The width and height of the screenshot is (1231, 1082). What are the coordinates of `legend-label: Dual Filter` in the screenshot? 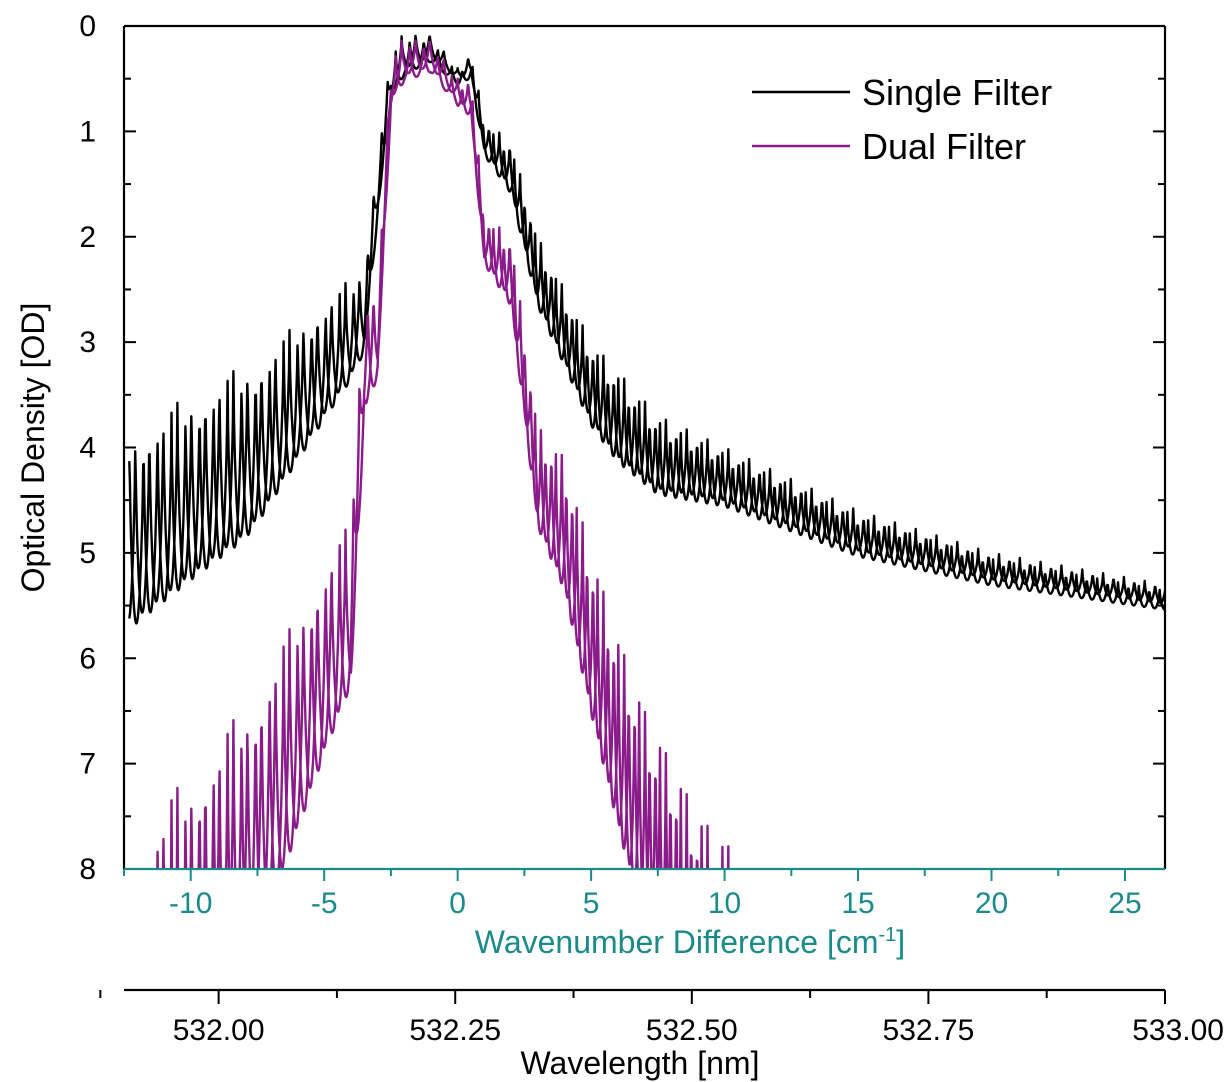 It's located at (944, 146).